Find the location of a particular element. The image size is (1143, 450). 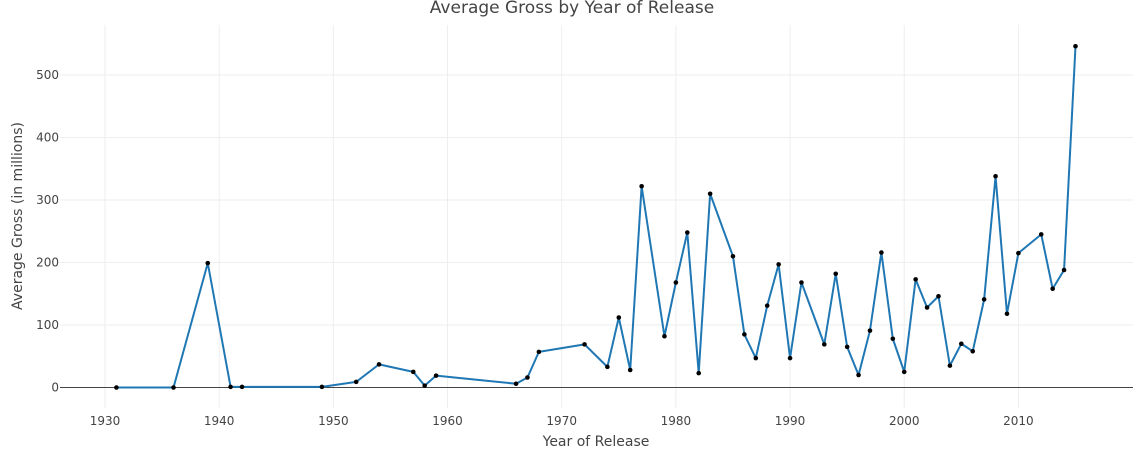

x-tick-label: 1930 is located at coordinates (105, 421).